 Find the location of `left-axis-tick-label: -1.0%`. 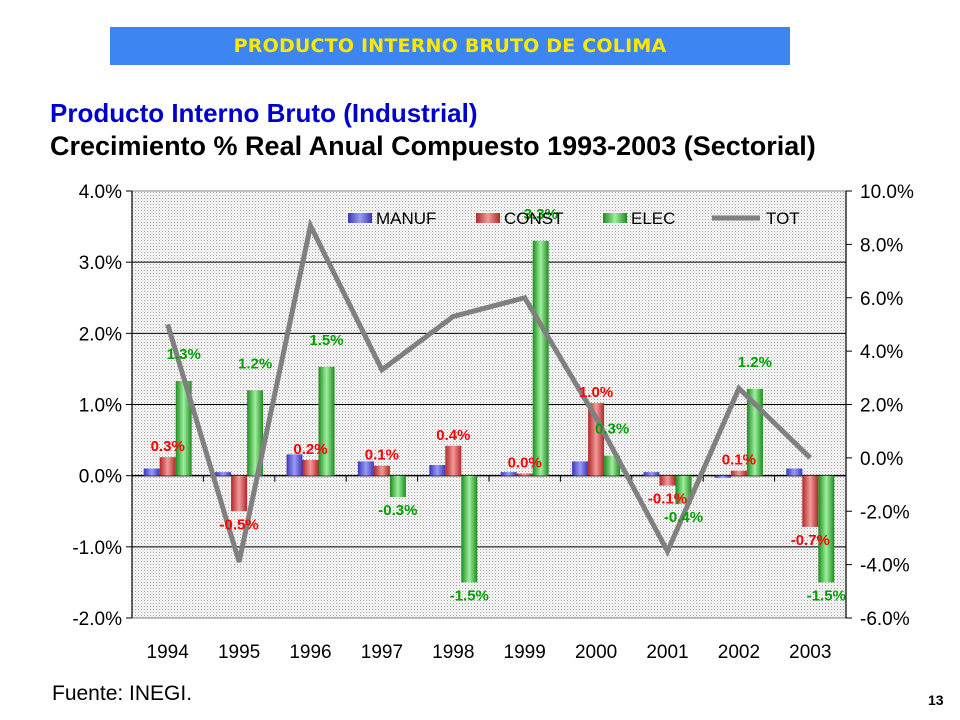

left-axis-tick-label: -1.0% is located at coordinates (97, 548).